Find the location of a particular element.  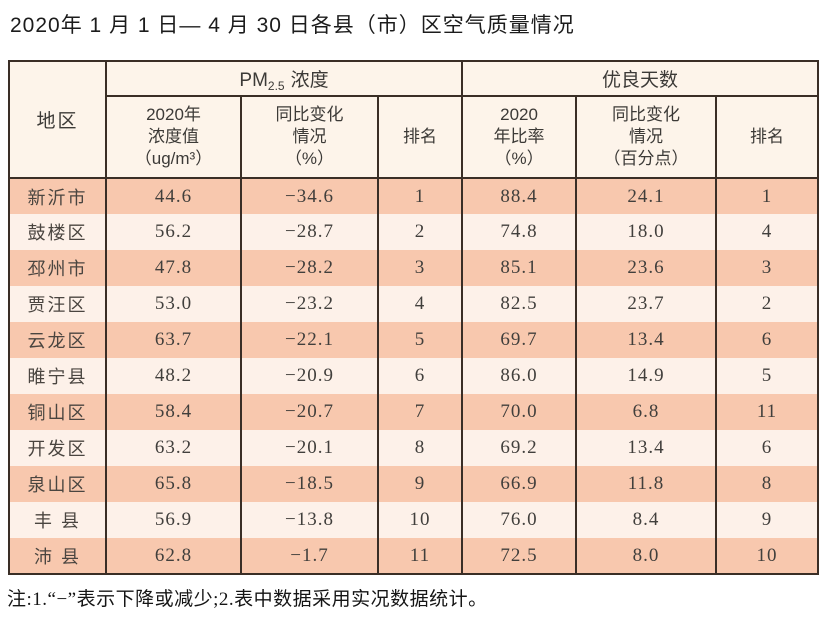

pm-rank-cell: 4 is located at coordinates (420, 304).